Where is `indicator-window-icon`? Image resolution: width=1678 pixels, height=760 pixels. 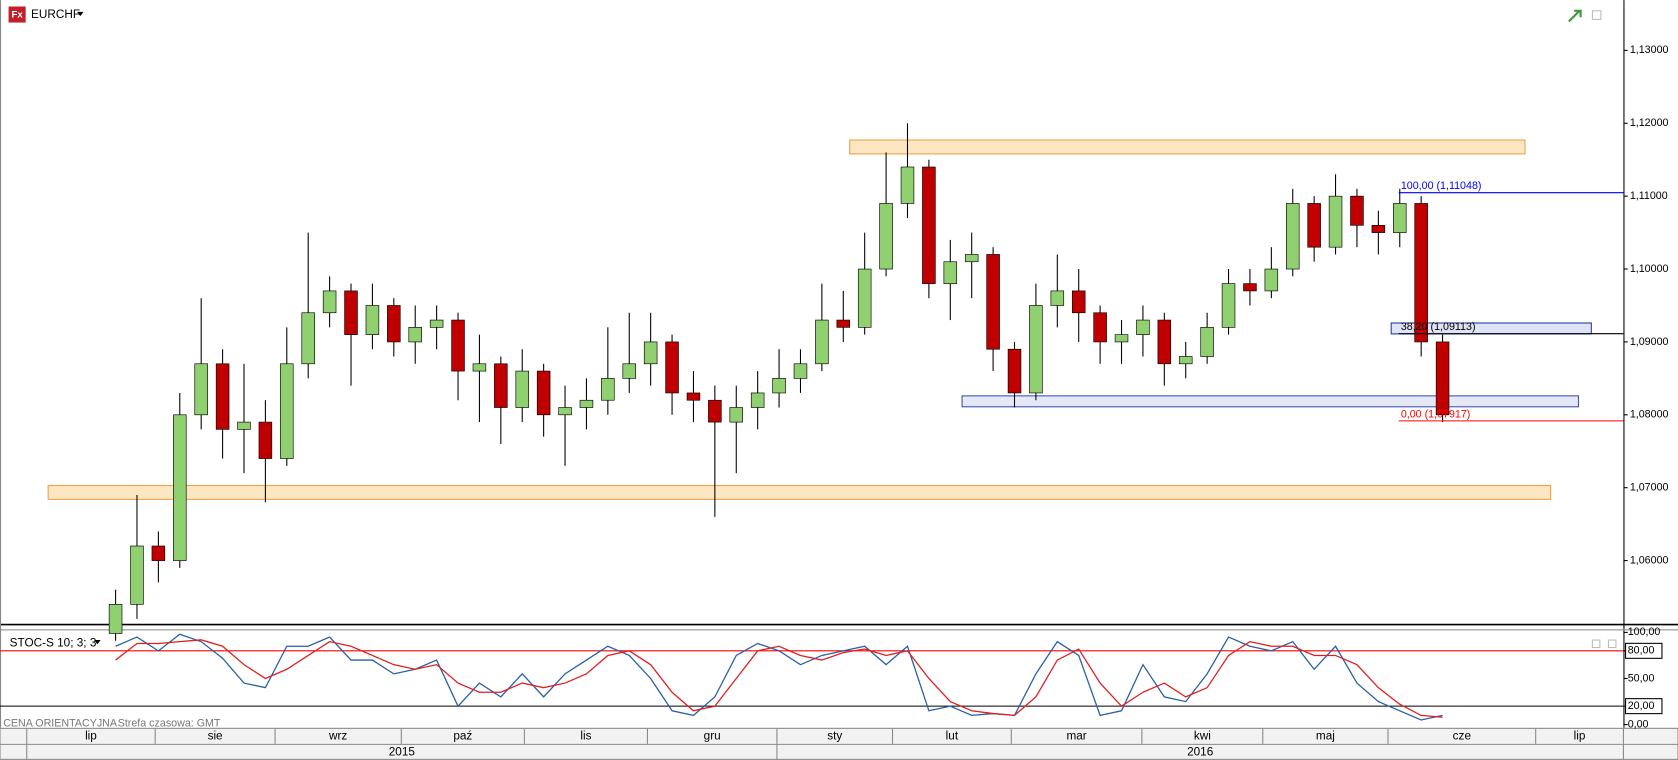
indicator-window-icon is located at coordinates (1596, 644).